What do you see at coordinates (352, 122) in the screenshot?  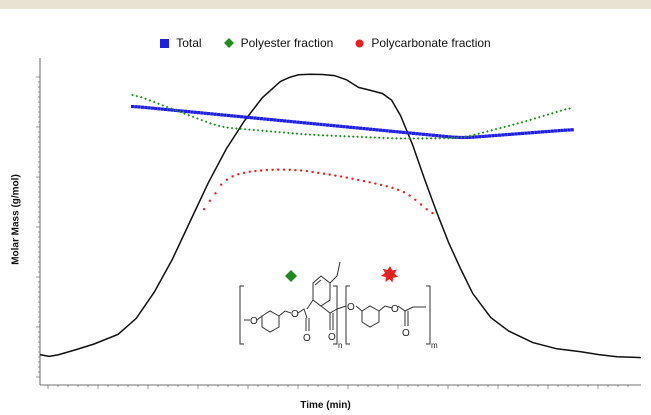 I see `series-total` at bounding box center [352, 122].